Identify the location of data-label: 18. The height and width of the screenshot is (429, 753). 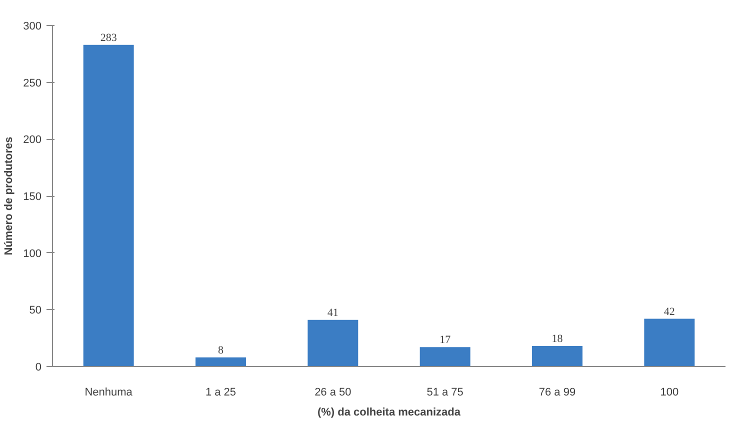
(558, 339).